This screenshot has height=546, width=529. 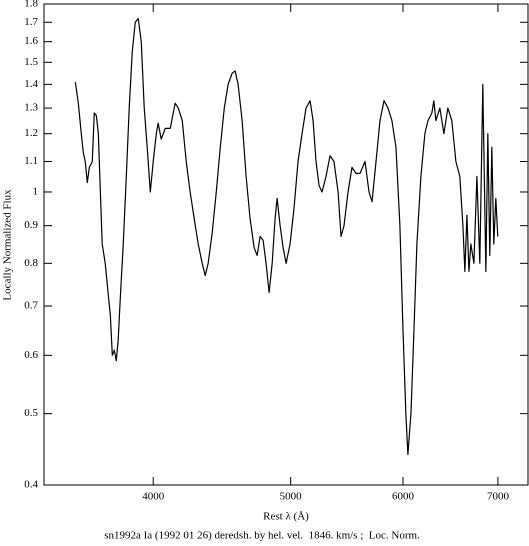 What do you see at coordinates (31, 413) in the screenshot?
I see `y-tick-label: 0.5` at bounding box center [31, 413].